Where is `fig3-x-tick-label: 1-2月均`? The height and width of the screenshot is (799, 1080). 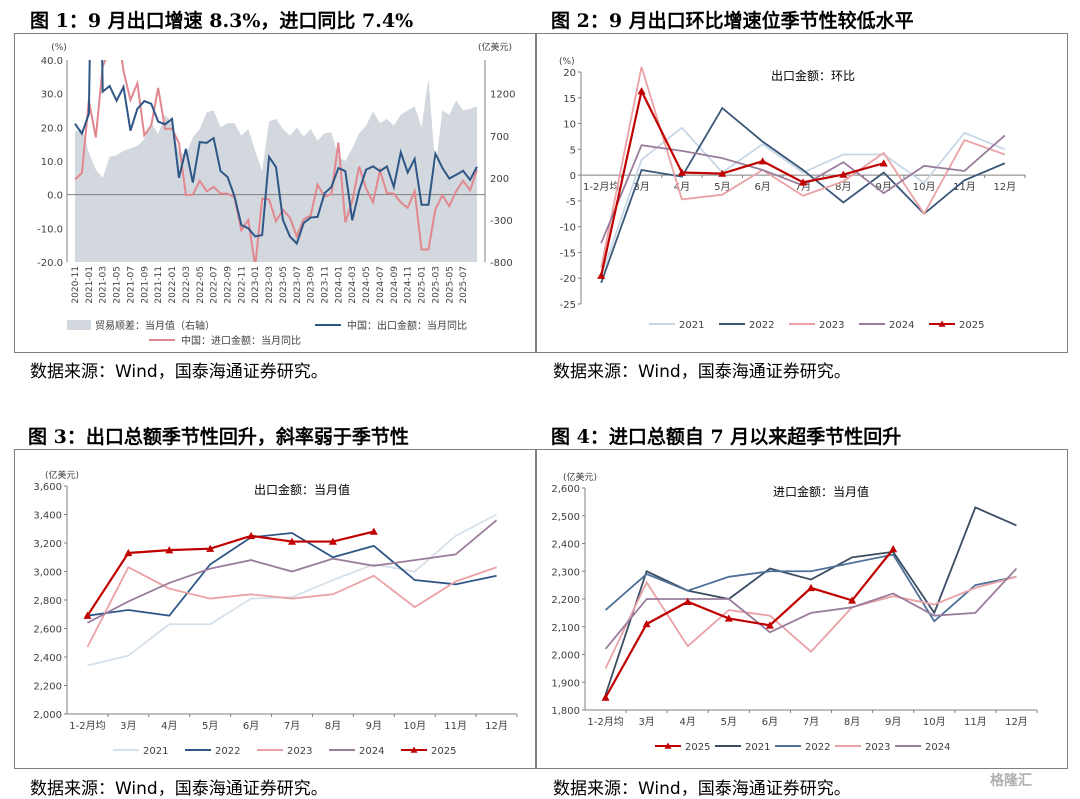 fig3-x-tick-label: 1-2月均 is located at coordinates (87, 726).